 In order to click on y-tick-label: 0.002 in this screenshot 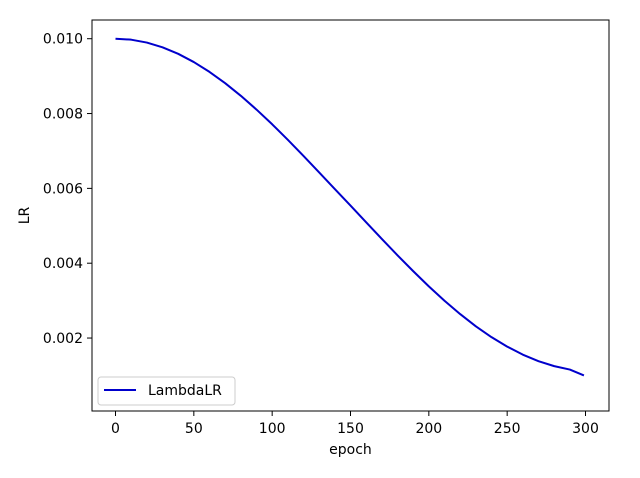, I will do `click(63, 339)`.